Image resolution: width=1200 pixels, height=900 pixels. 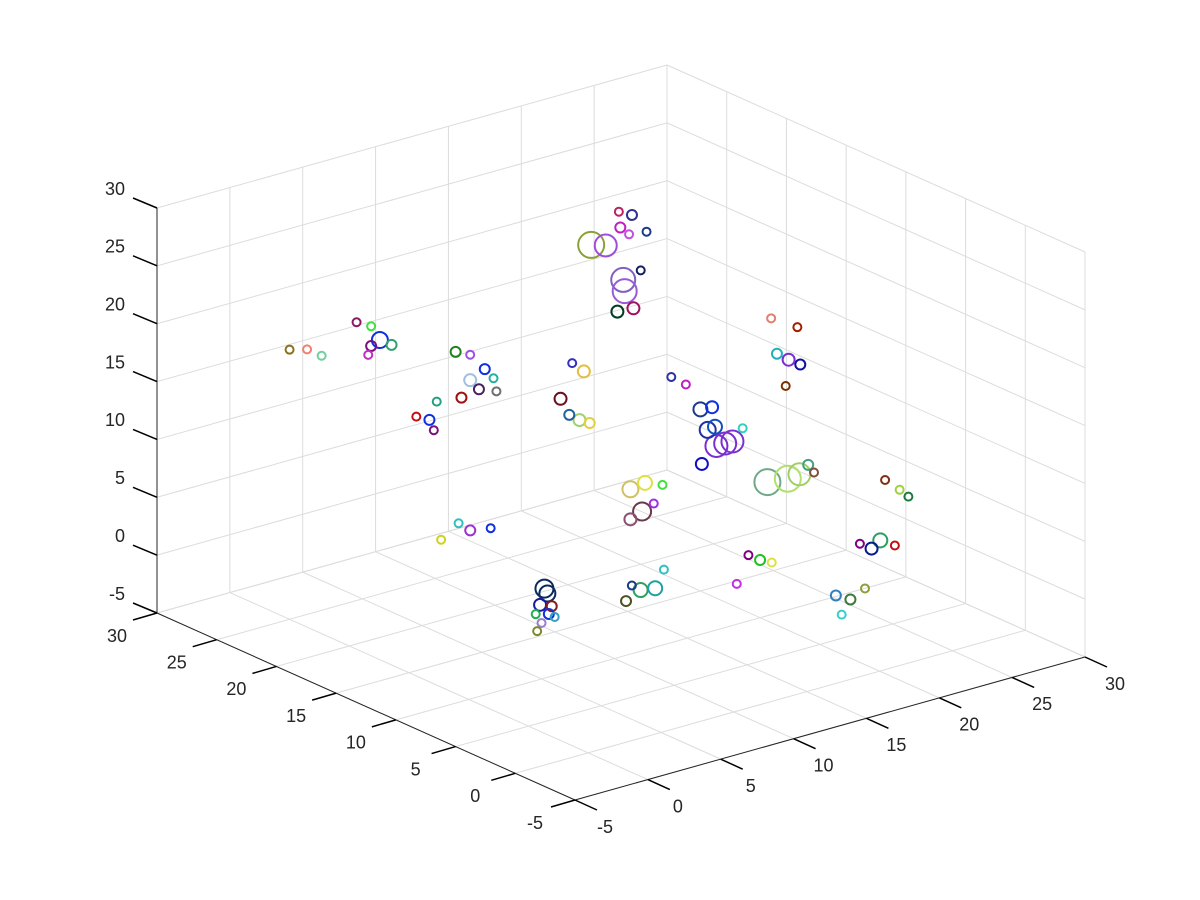 I want to click on y-axis-line, so click(x=366, y=706).